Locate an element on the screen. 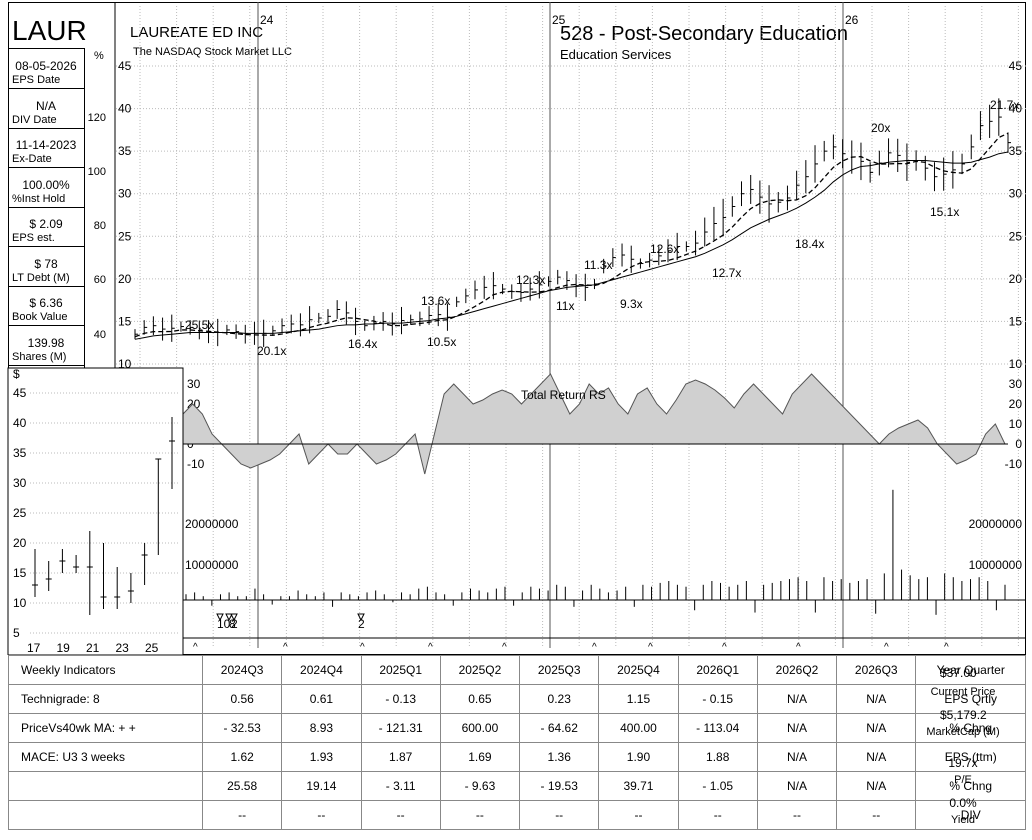 The height and width of the screenshot is (840, 1032). table-cell: 39.71 is located at coordinates (638, 786).